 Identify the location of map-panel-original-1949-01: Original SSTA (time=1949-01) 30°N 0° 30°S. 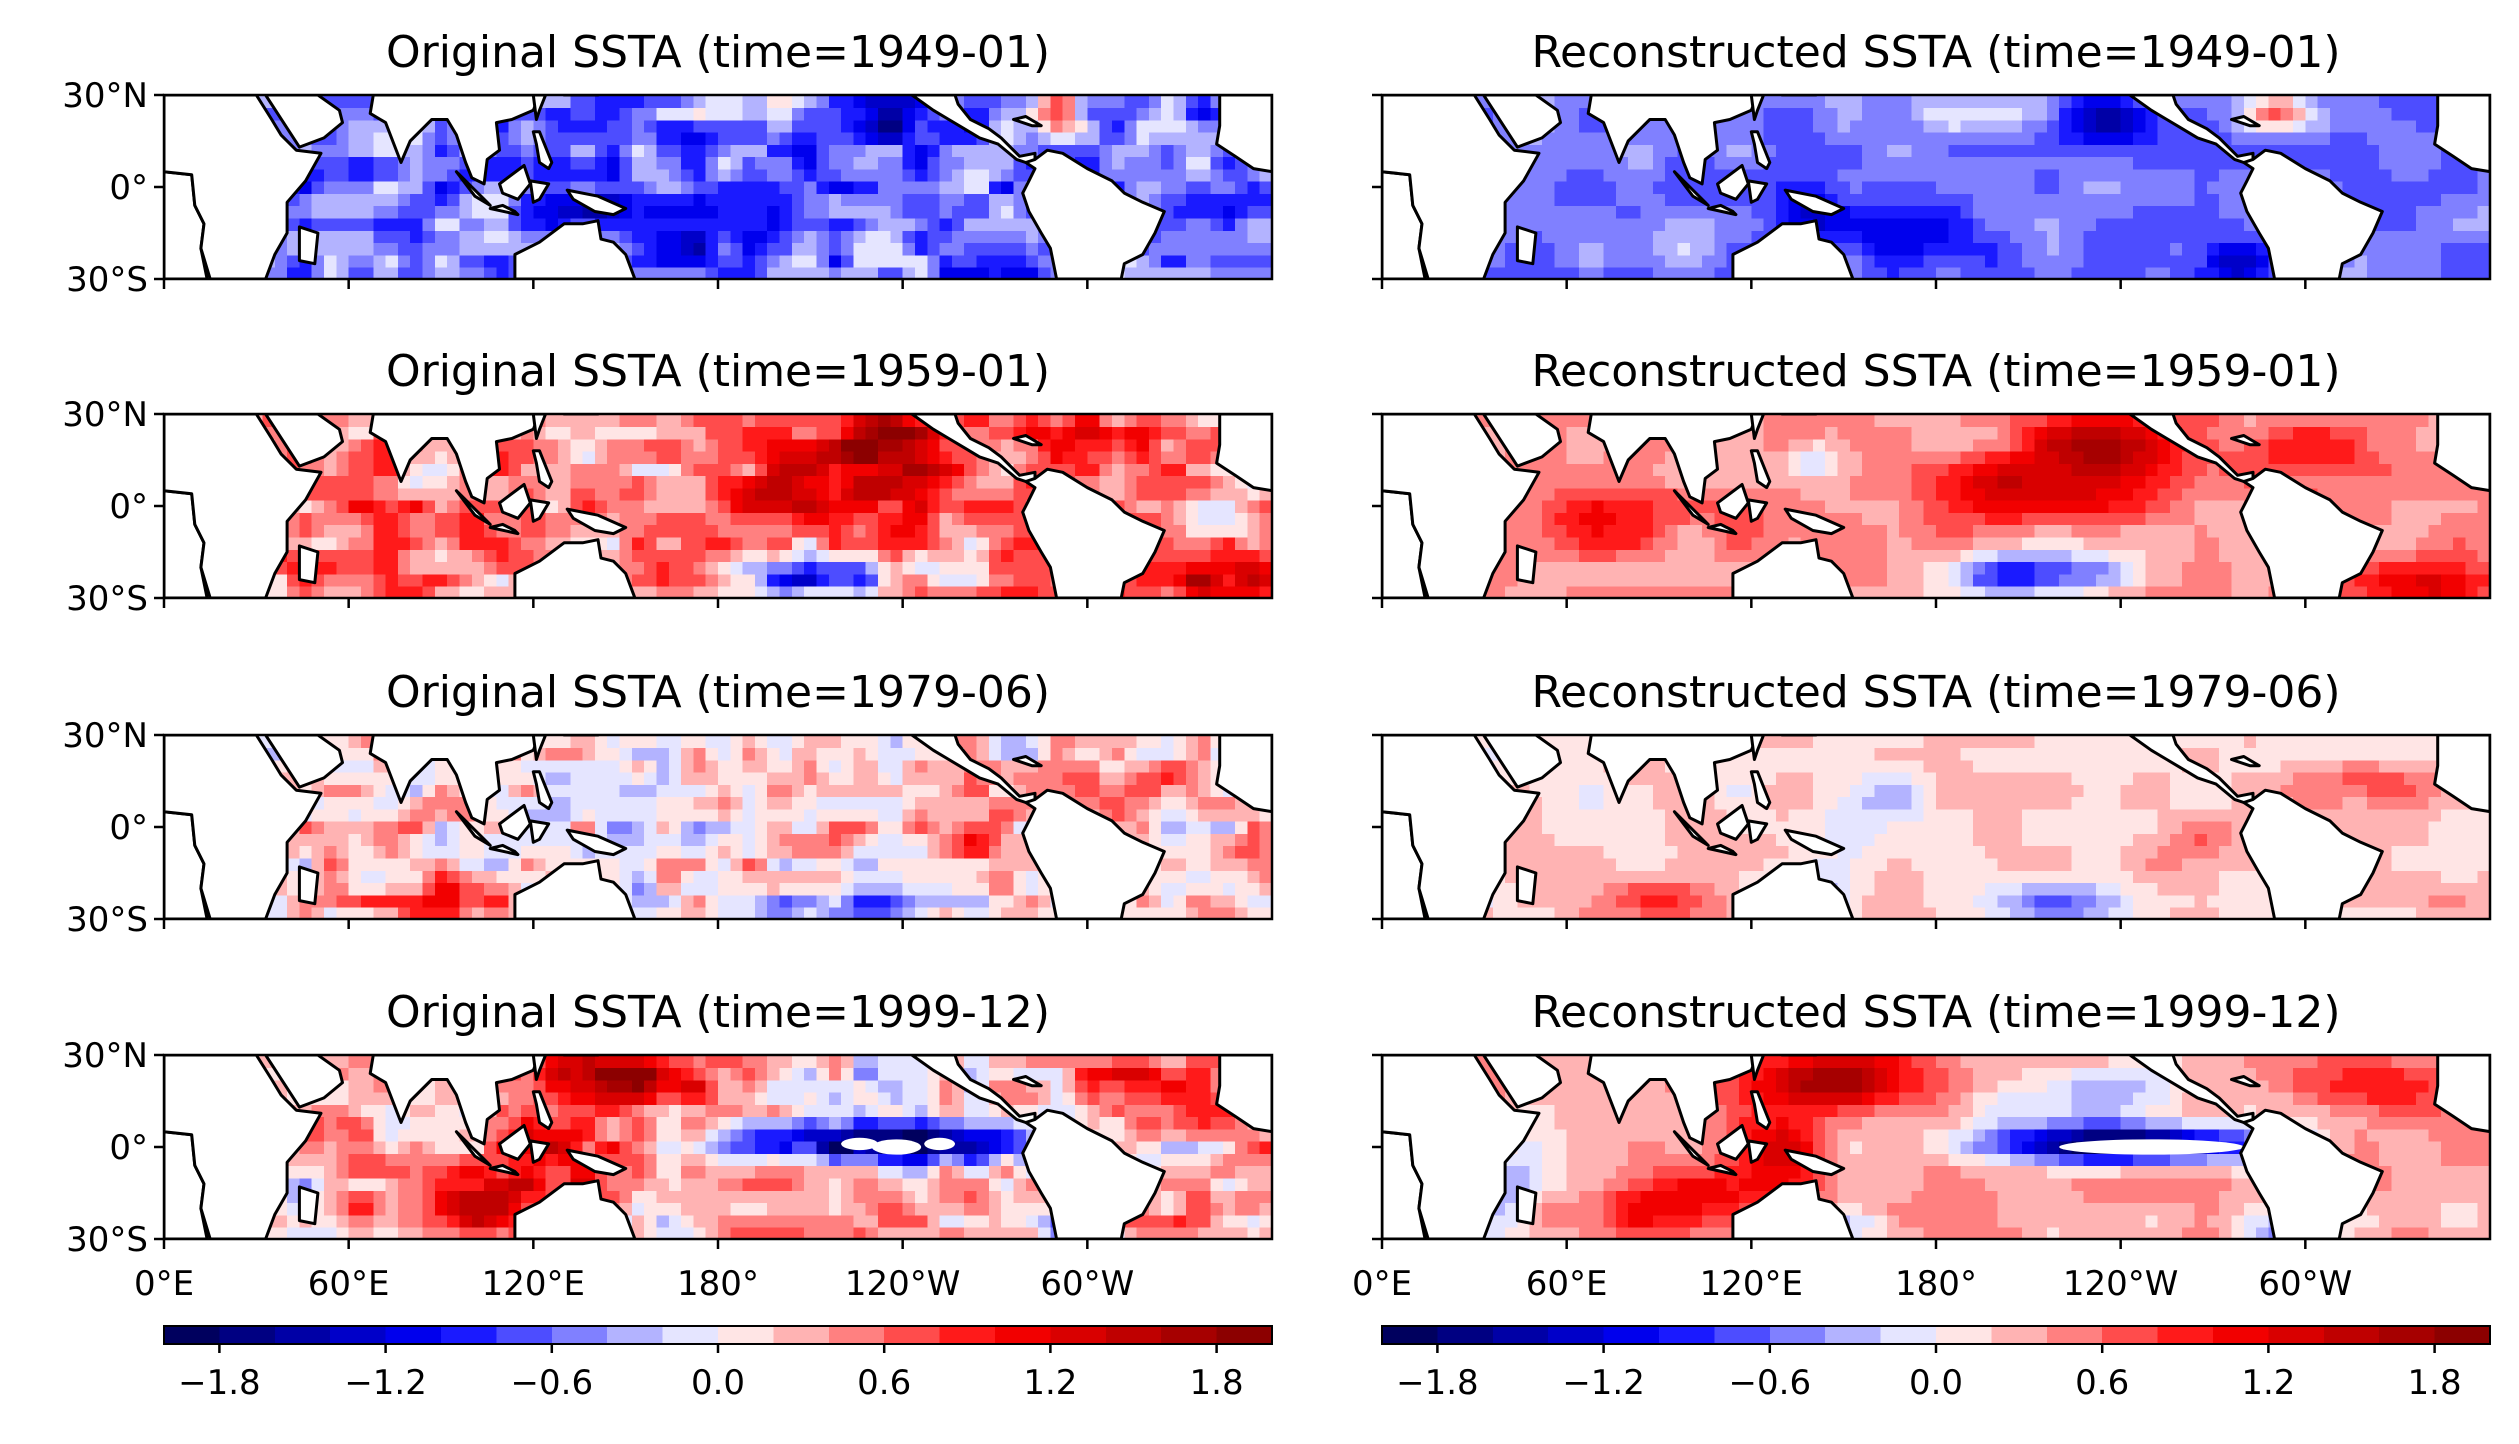
(668, 163).